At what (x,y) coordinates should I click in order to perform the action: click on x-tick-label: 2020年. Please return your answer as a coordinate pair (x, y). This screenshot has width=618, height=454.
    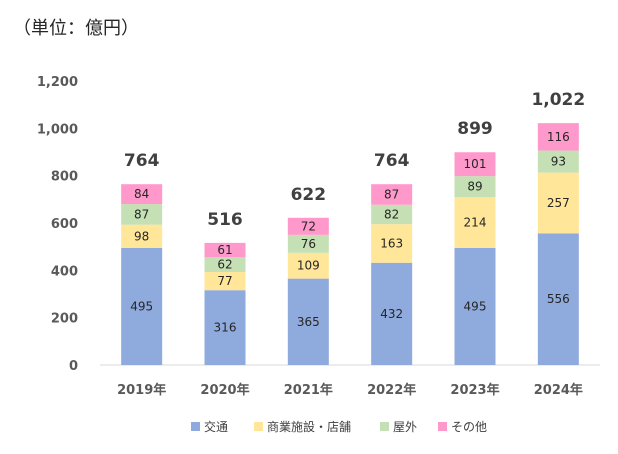
    Looking at the image, I should click on (224, 390).